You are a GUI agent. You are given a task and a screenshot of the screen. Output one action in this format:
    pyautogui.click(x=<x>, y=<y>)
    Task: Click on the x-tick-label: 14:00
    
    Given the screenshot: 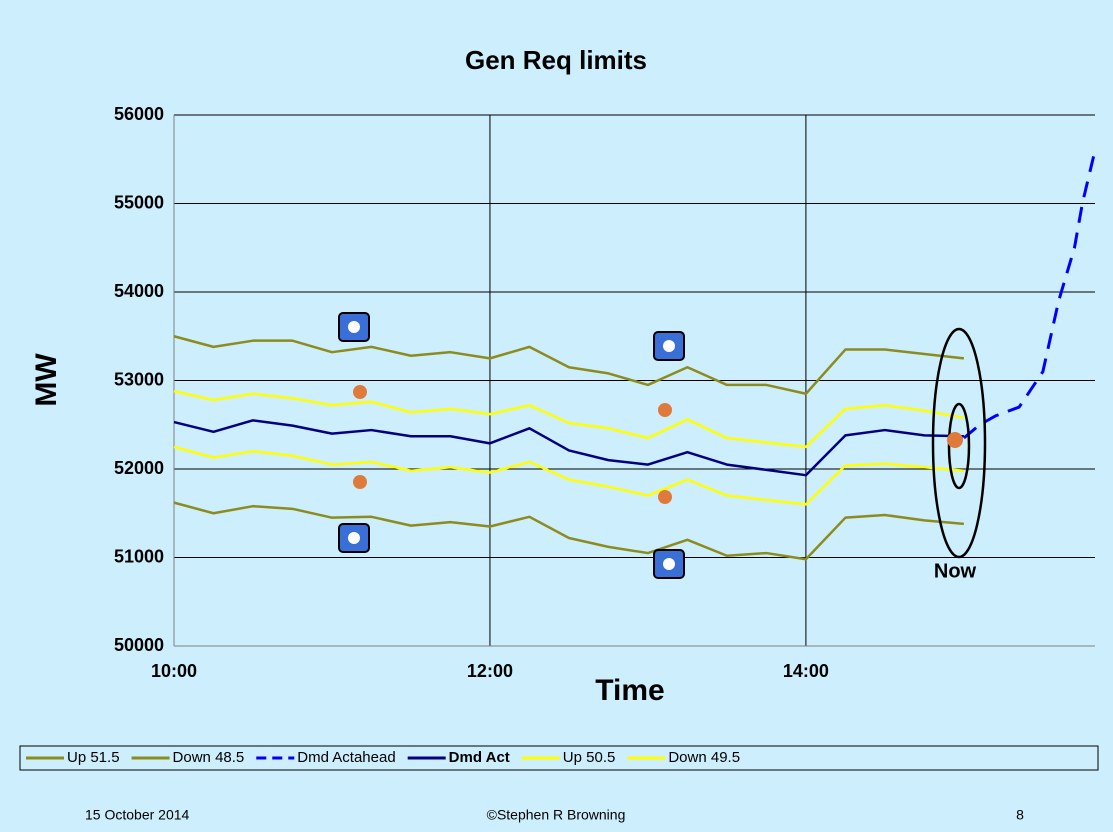 What is the action you would take?
    pyautogui.click(x=806, y=671)
    